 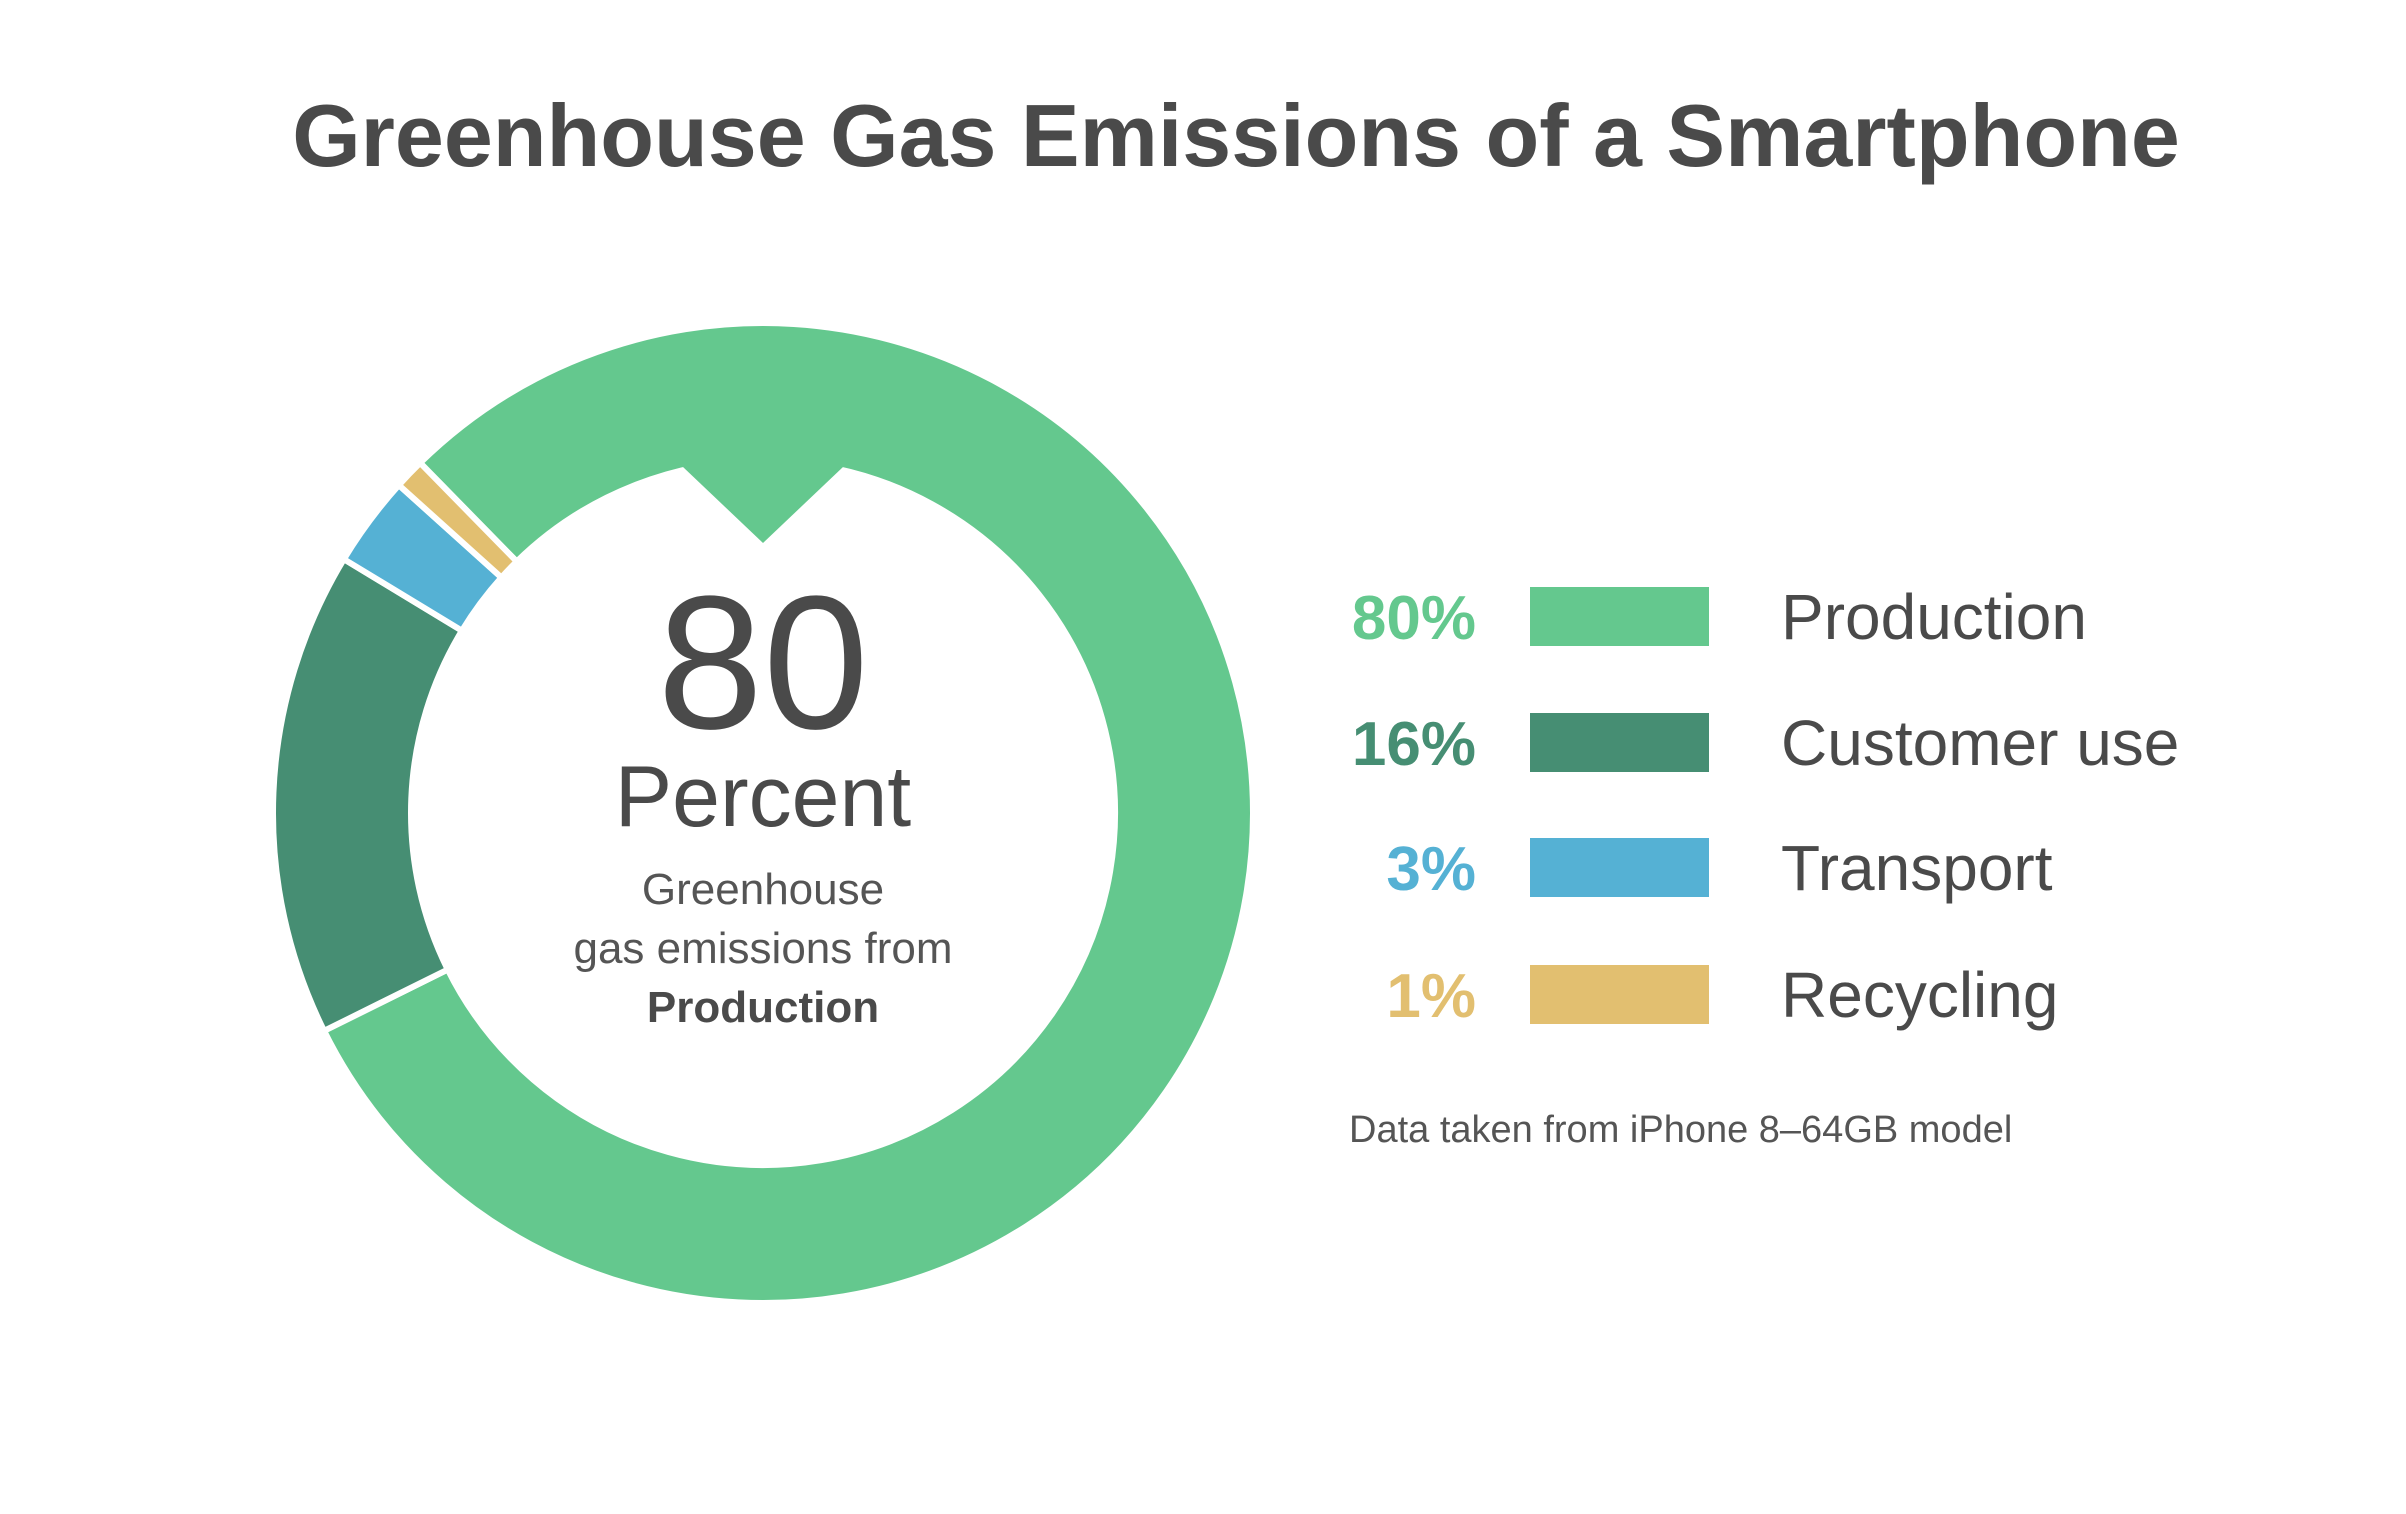 I want to click on pointer-notch, so click(x=763, y=500).